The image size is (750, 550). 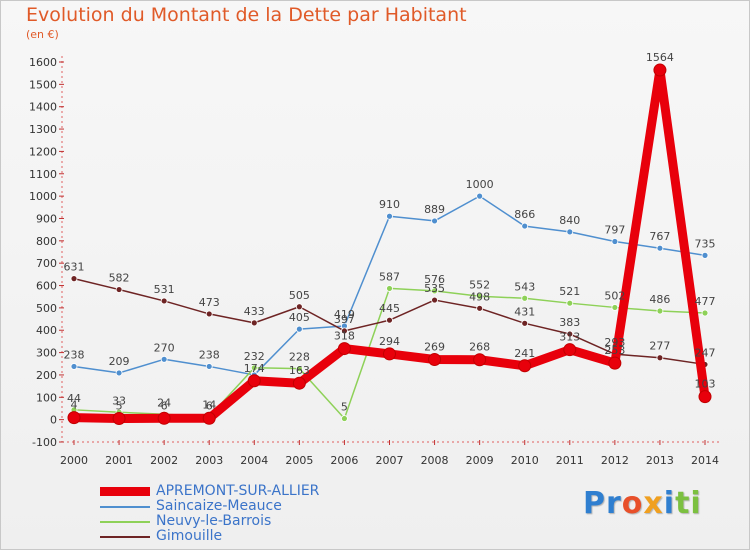 What do you see at coordinates (434, 279) in the screenshot?
I see `data-label: 576` at bounding box center [434, 279].